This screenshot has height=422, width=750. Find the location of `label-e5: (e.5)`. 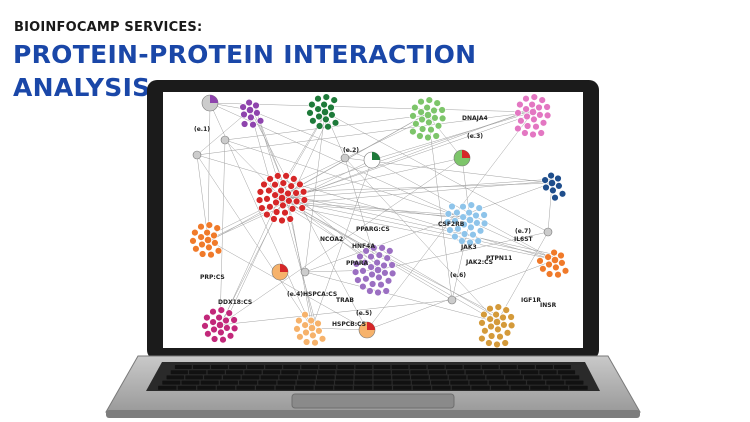

label-e5: (e.5) is located at coordinates (364, 313).